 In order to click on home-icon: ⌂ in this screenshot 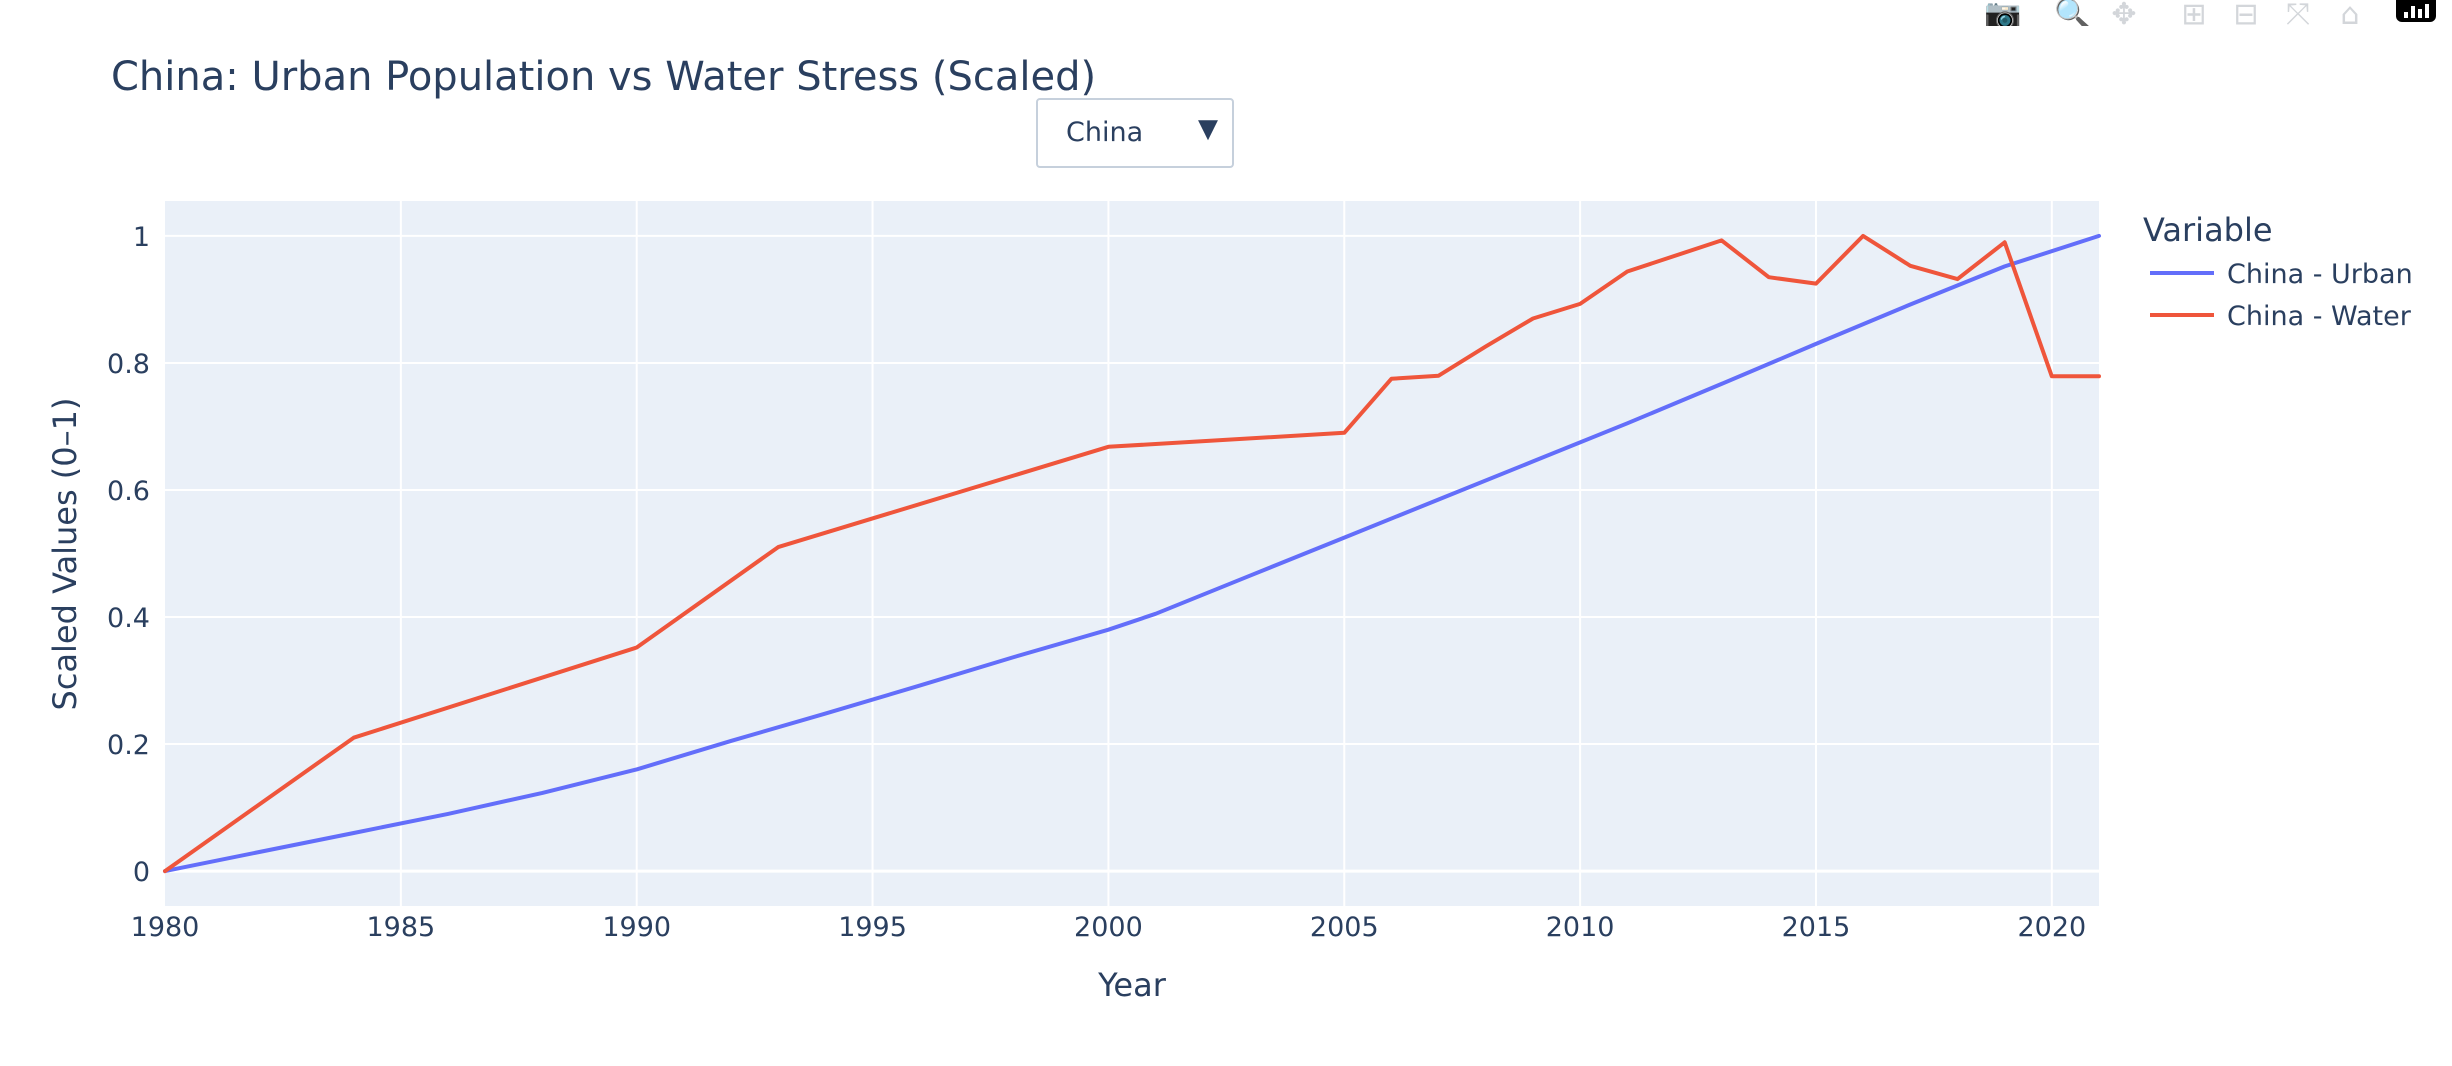, I will do `click(2350, 13)`.